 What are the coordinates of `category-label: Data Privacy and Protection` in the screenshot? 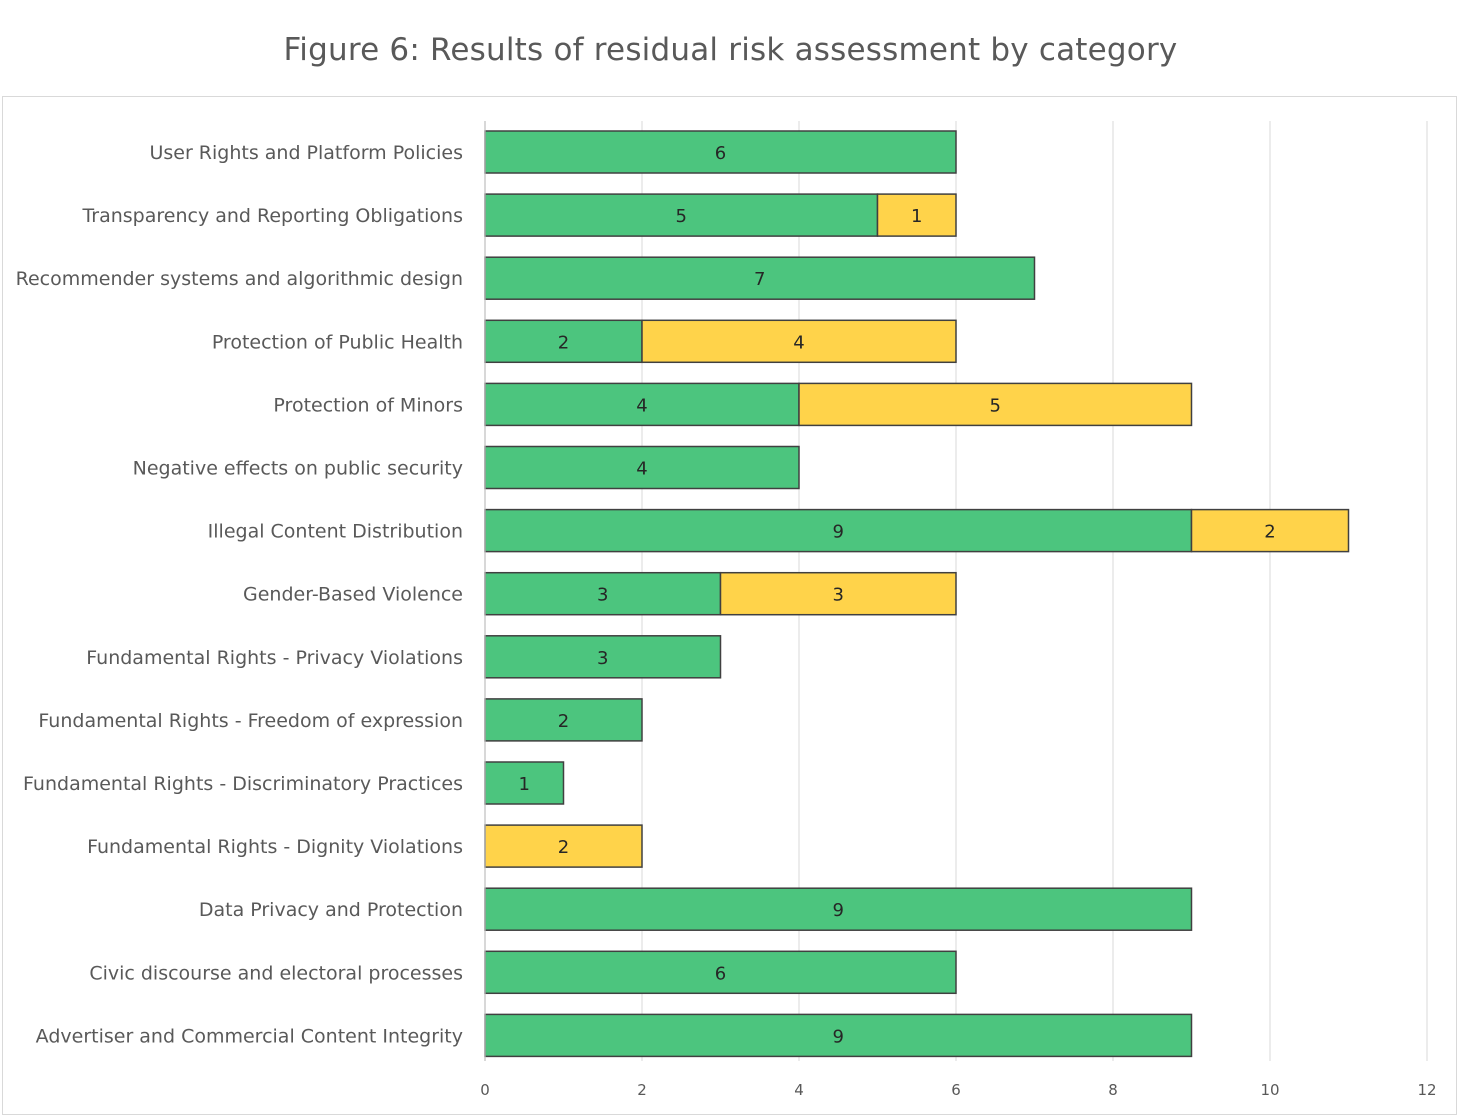 It's located at (331, 910).